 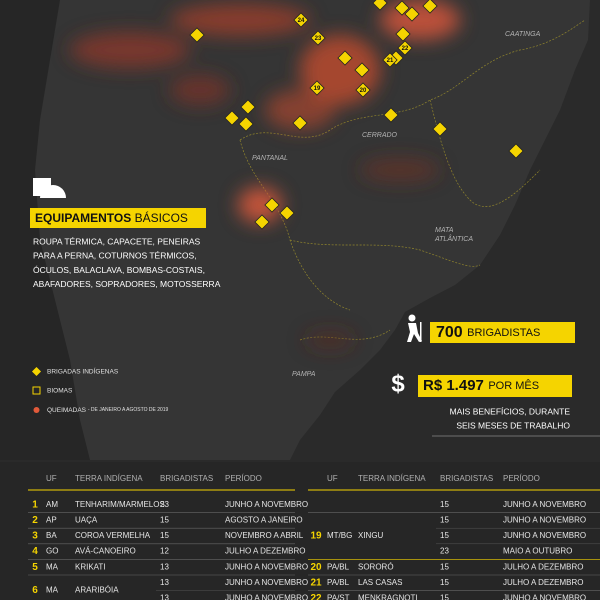 I want to click on row-terra: AVÁ-CANOEIRO, so click(x=105, y=551).